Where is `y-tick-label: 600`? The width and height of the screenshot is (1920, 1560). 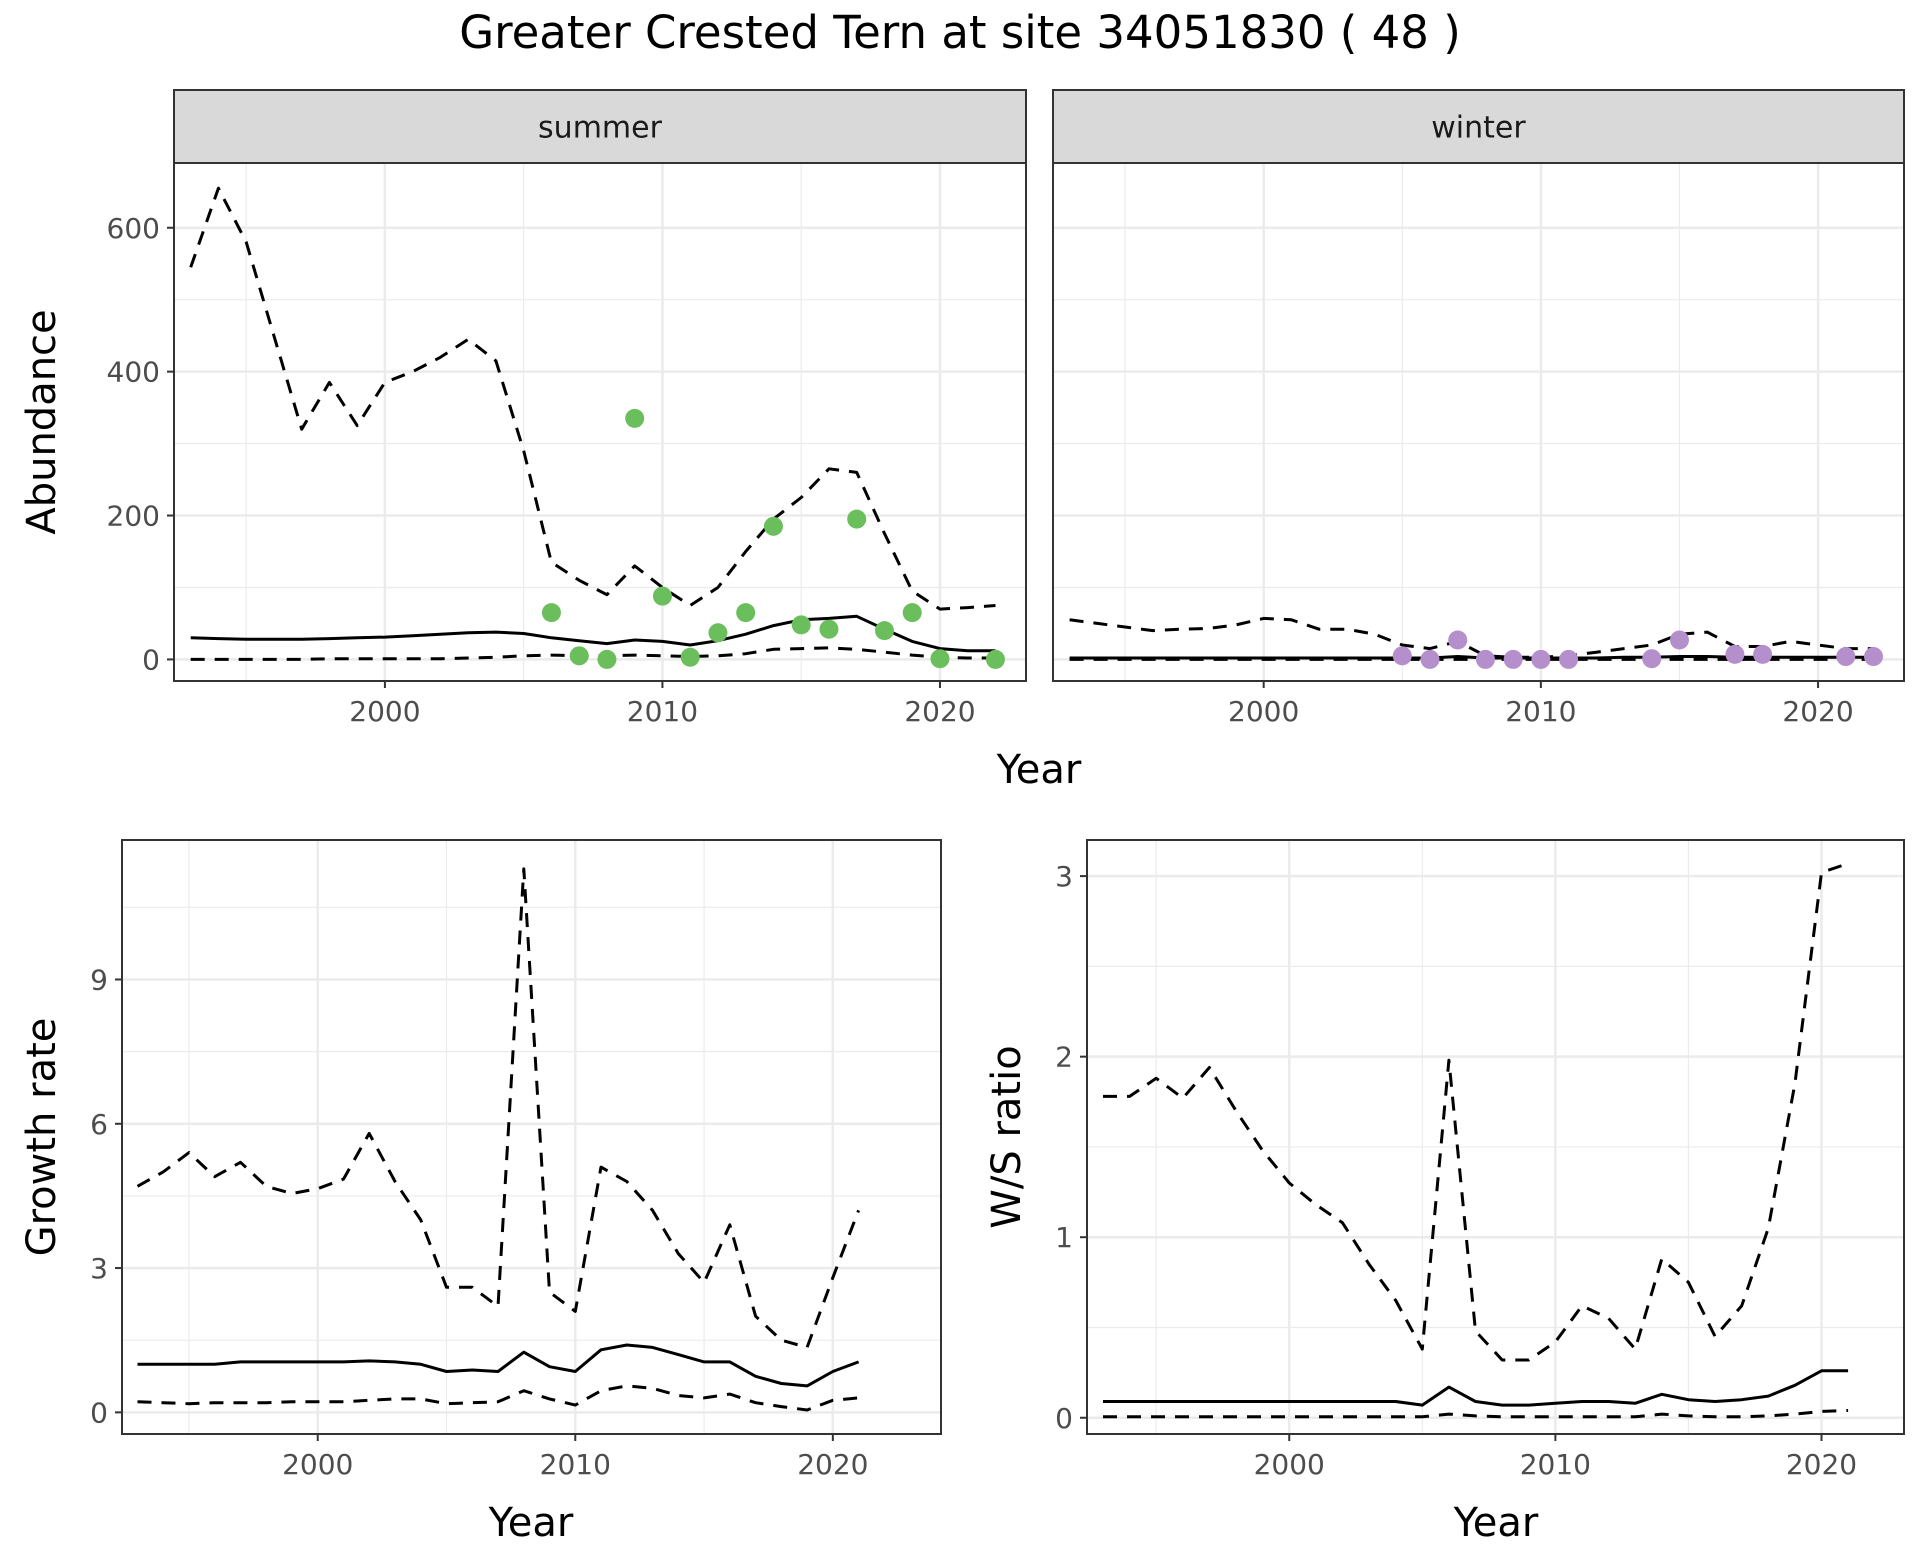
y-tick-label: 600 is located at coordinates (133, 228).